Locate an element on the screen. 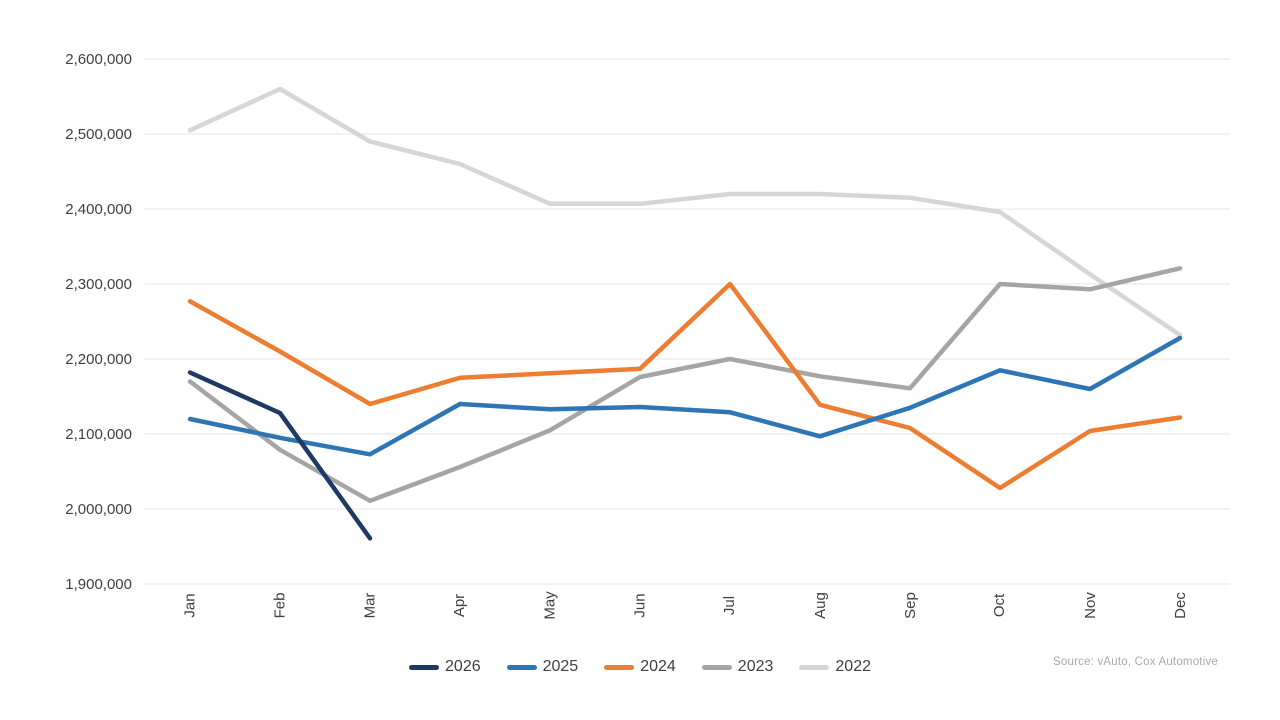 This screenshot has height=720, width=1280. legend-label: 2023 is located at coordinates (755, 666).